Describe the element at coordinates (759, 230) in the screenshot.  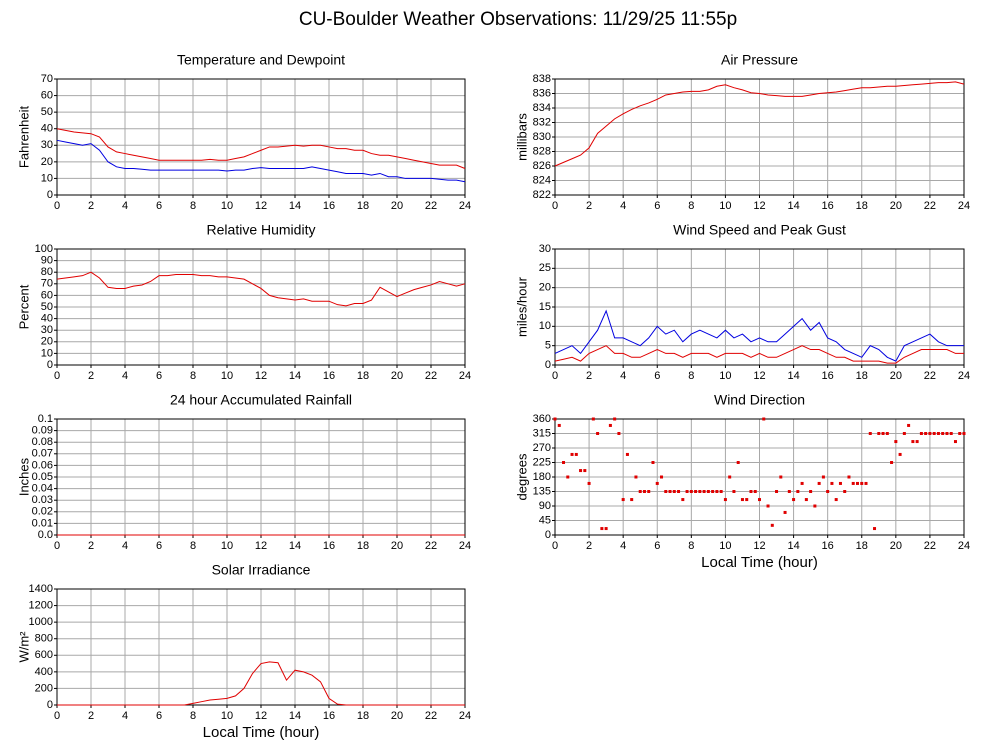
I see `panel-title: Wind Speed and Peak Gust` at that location.